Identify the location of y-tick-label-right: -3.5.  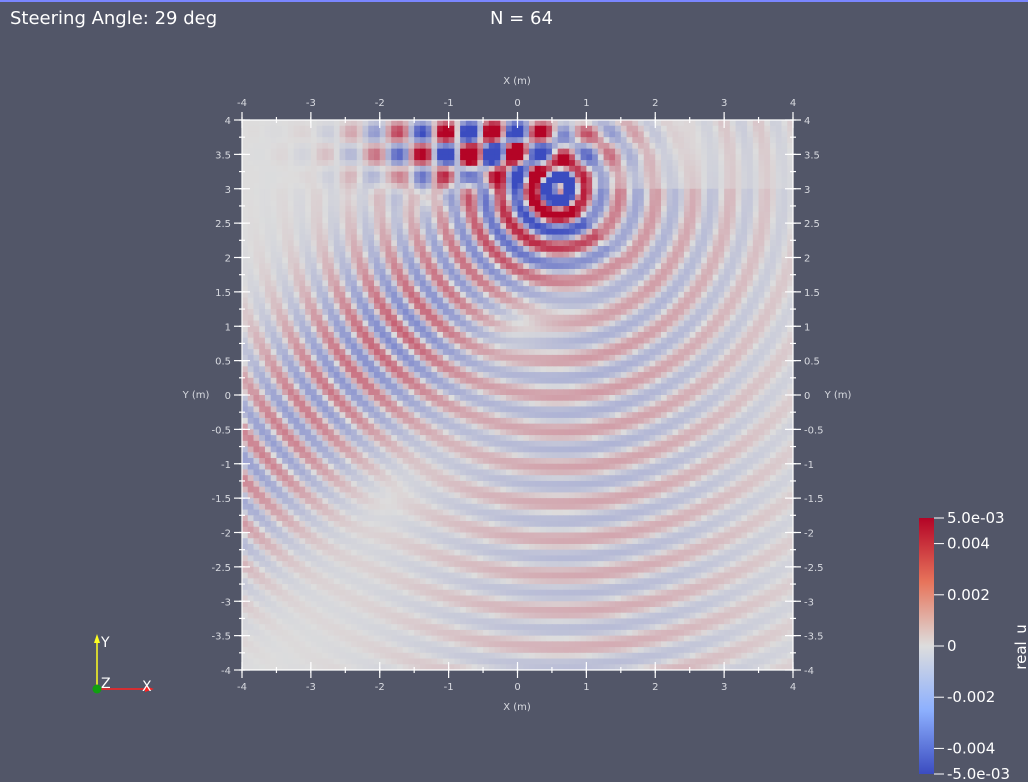
(814, 637).